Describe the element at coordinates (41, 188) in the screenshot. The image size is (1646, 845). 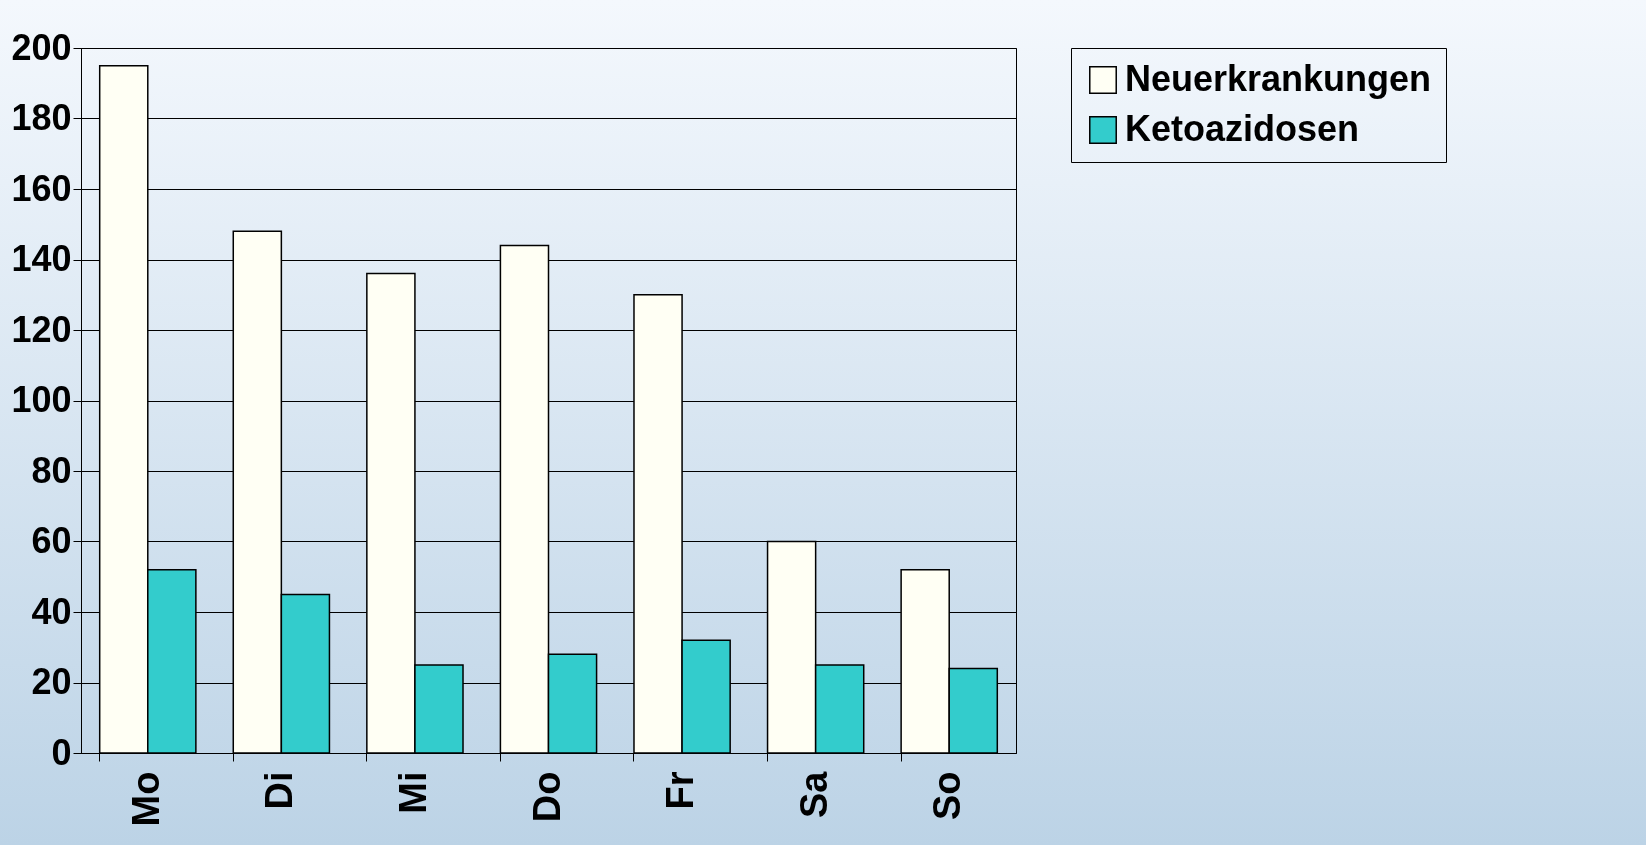
I see `y-tick-label: 160` at that location.